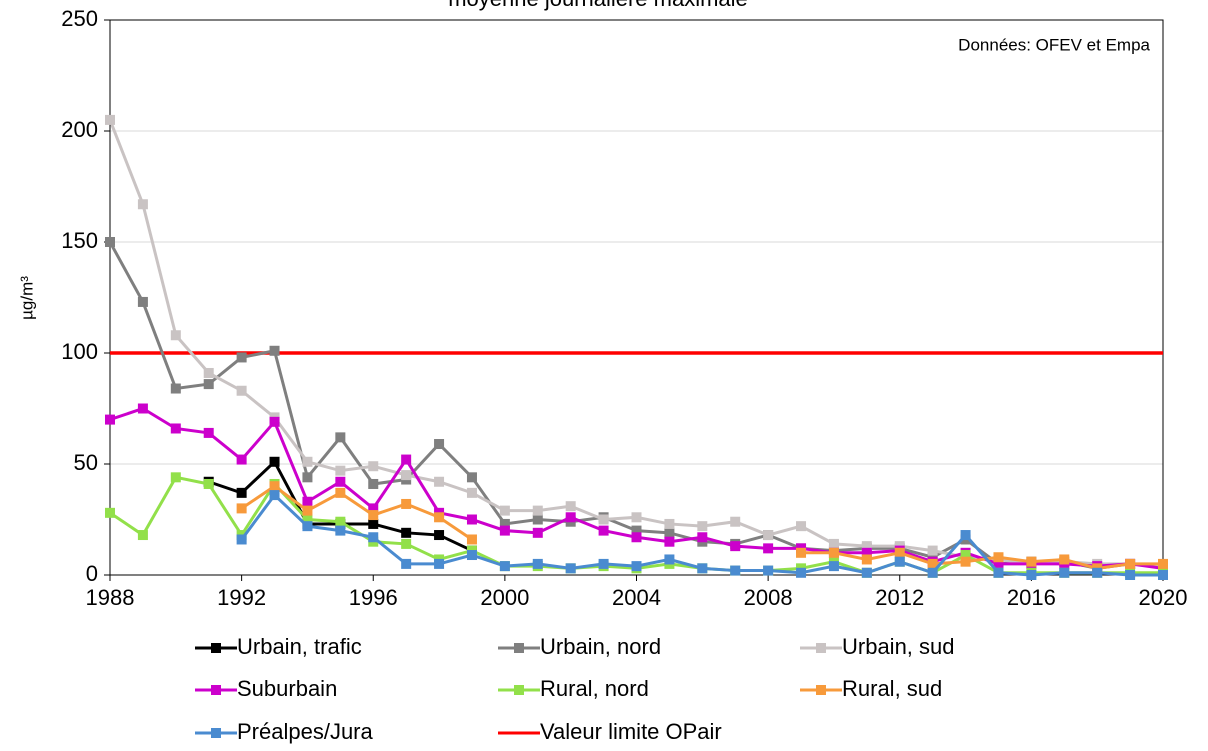  Describe the element at coordinates (892, 688) in the screenshot. I see `legend-label: Rural, sud` at that location.